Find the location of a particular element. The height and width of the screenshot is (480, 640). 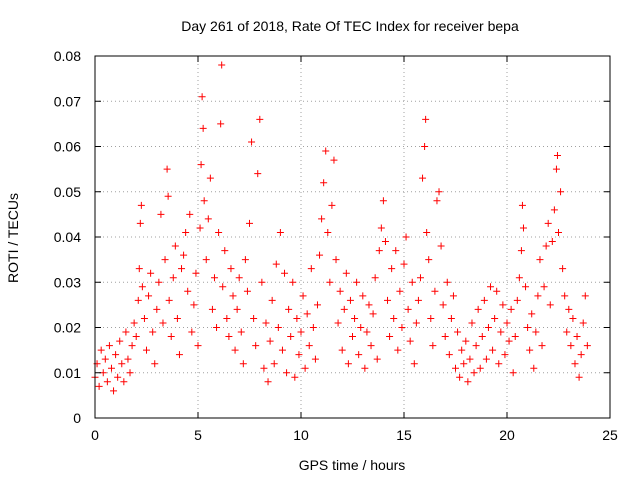

x-tick-label: 25 is located at coordinates (610, 435).